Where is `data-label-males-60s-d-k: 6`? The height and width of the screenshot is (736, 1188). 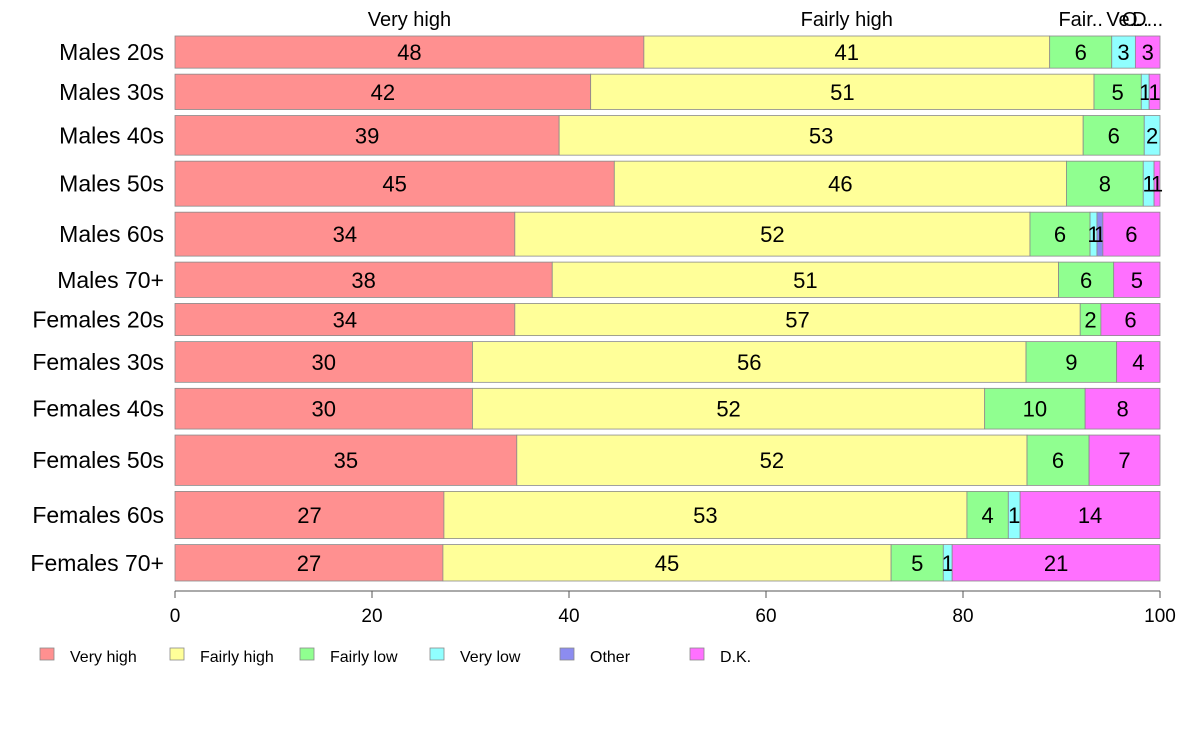
data-label-males-60s-d-k: 6 is located at coordinates (1131, 234).